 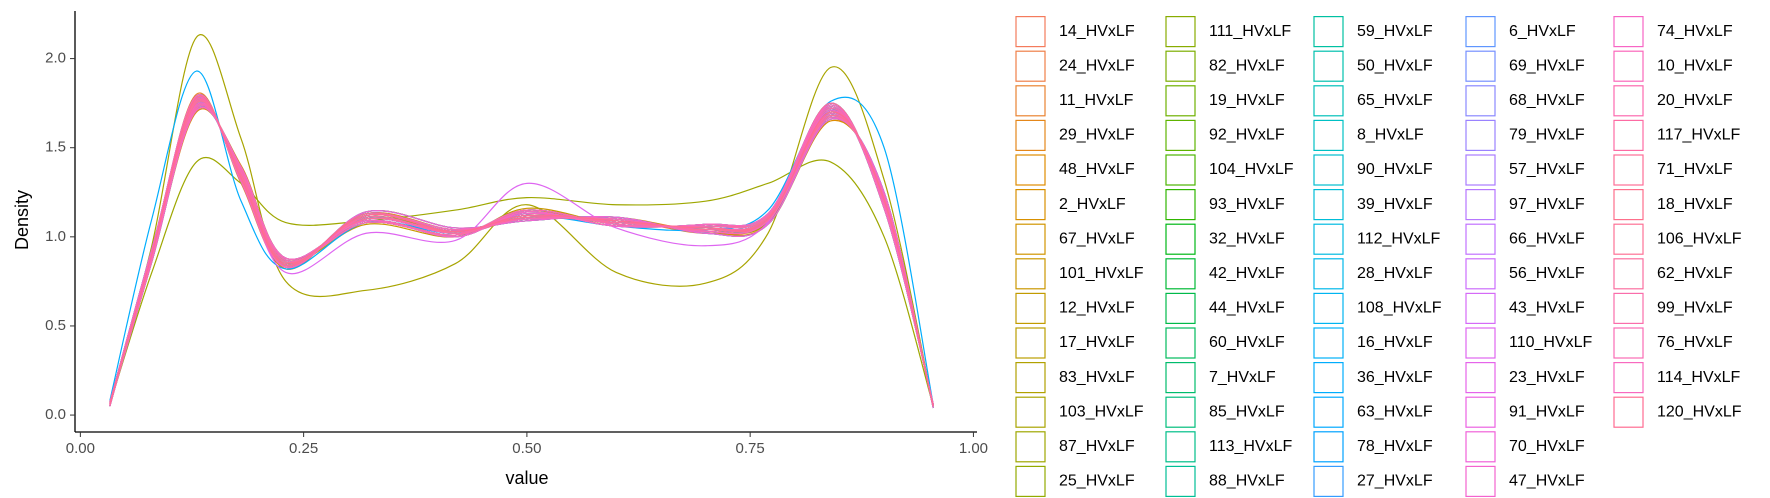 What do you see at coordinates (1695, 169) in the screenshot?
I see `legend-label: 71_HVxLF` at bounding box center [1695, 169].